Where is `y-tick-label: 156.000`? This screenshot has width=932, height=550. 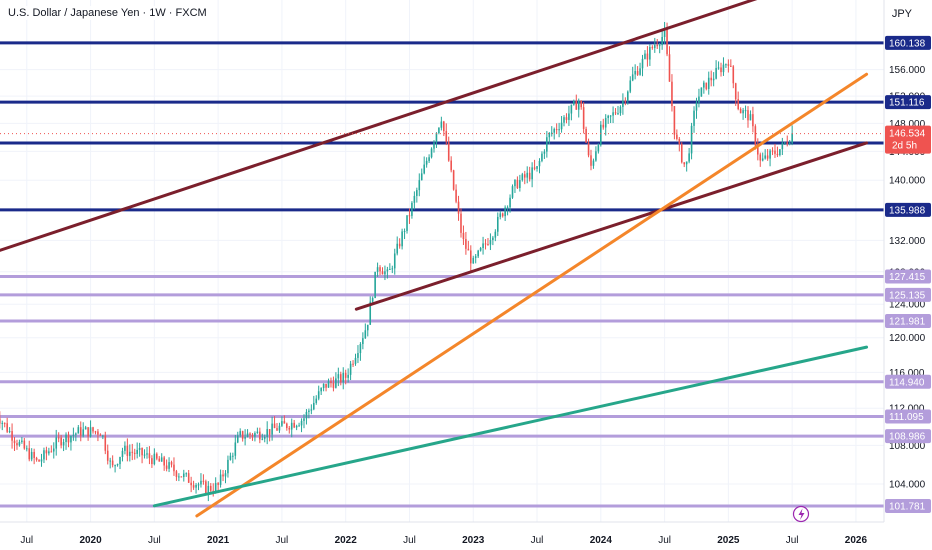
y-tick-label: 156.000 is located at coordinates (907, 70).